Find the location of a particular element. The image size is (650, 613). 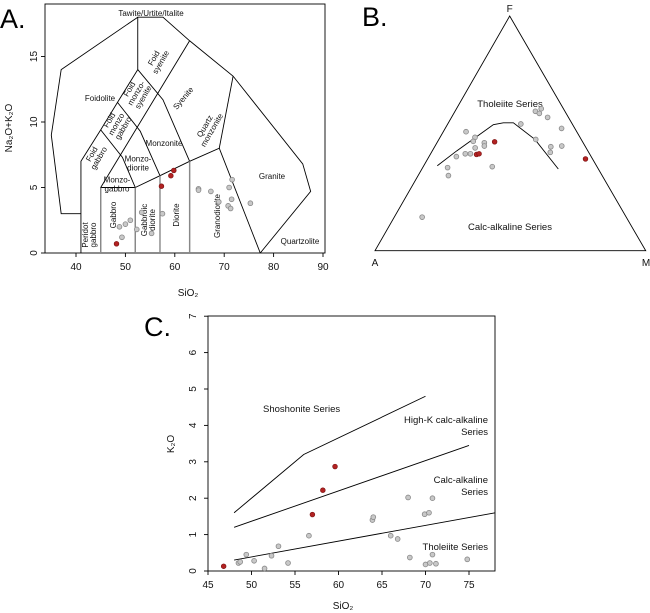

tas-region-label: Granite is located at coordinates (272, 176).